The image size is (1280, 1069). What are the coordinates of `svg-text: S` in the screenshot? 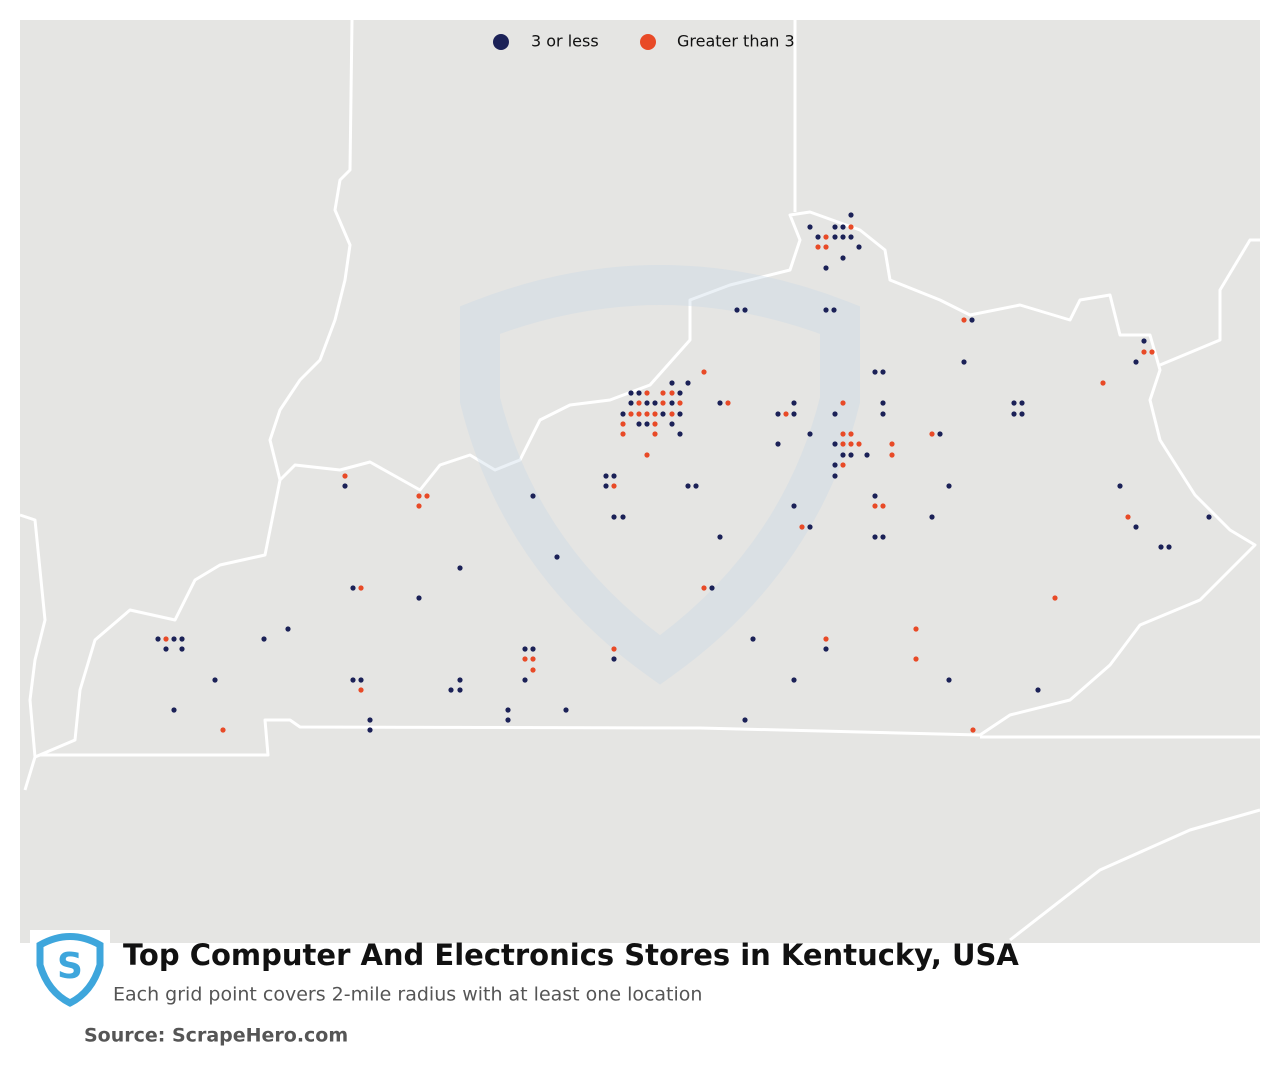 It's located at (70, 966).